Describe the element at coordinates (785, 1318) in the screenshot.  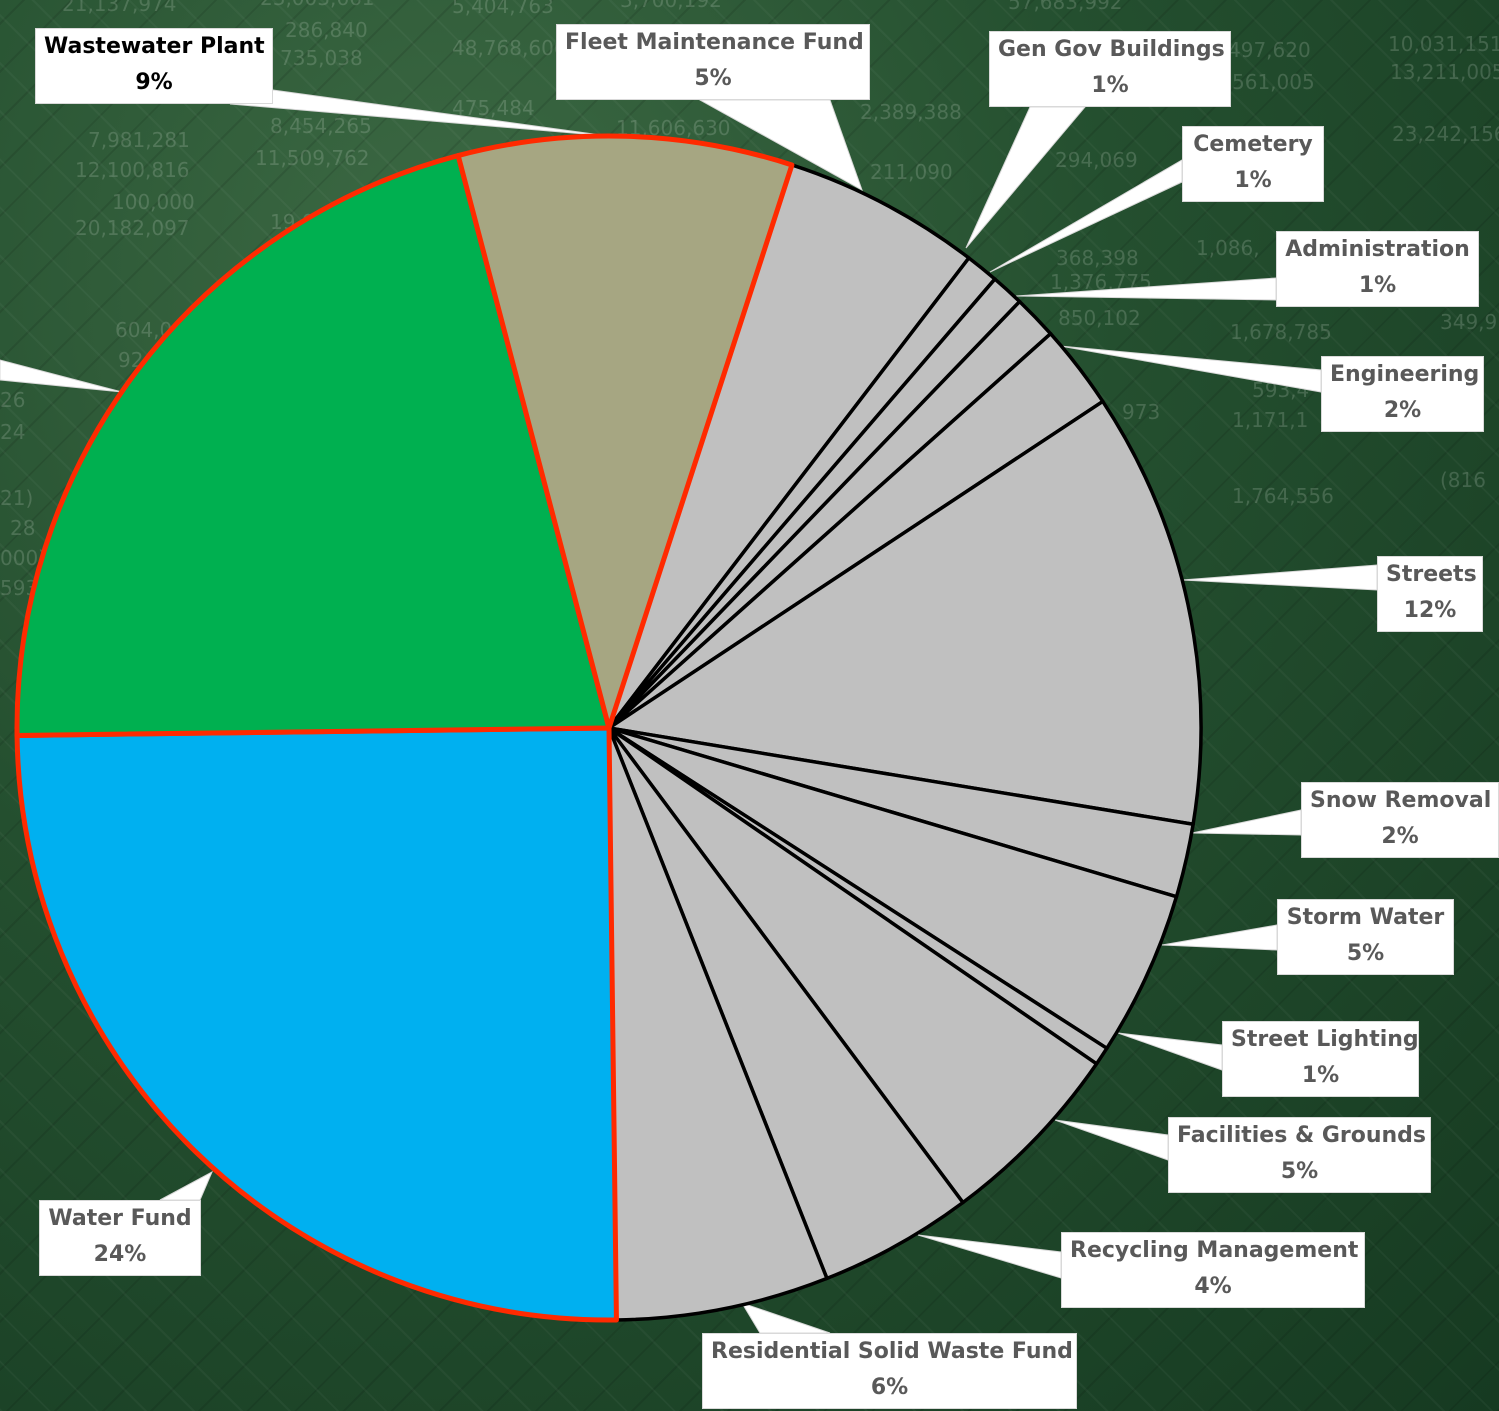
I see `leader-line-residential-solid-waste-fund` at that location.